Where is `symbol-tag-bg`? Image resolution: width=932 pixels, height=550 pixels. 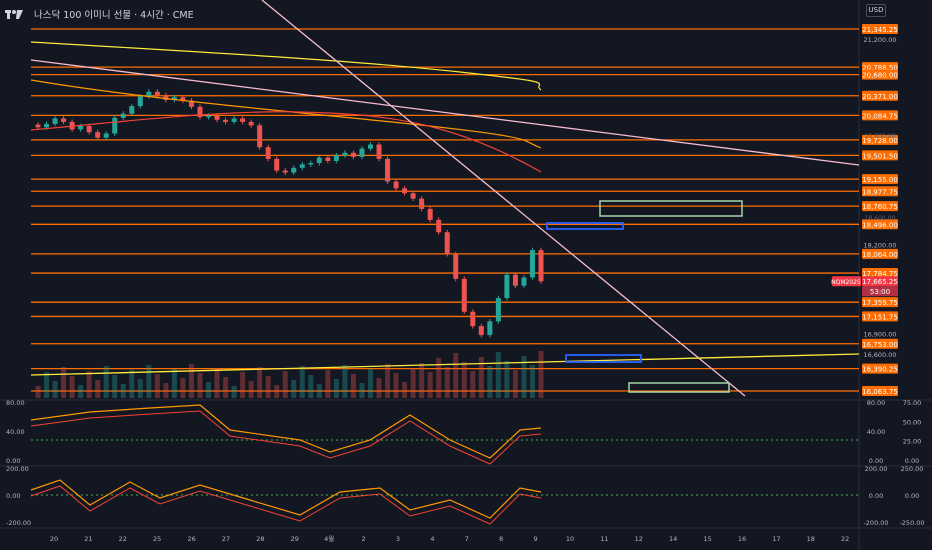
symbol-tag-bg is located at coordinates (846, 281).